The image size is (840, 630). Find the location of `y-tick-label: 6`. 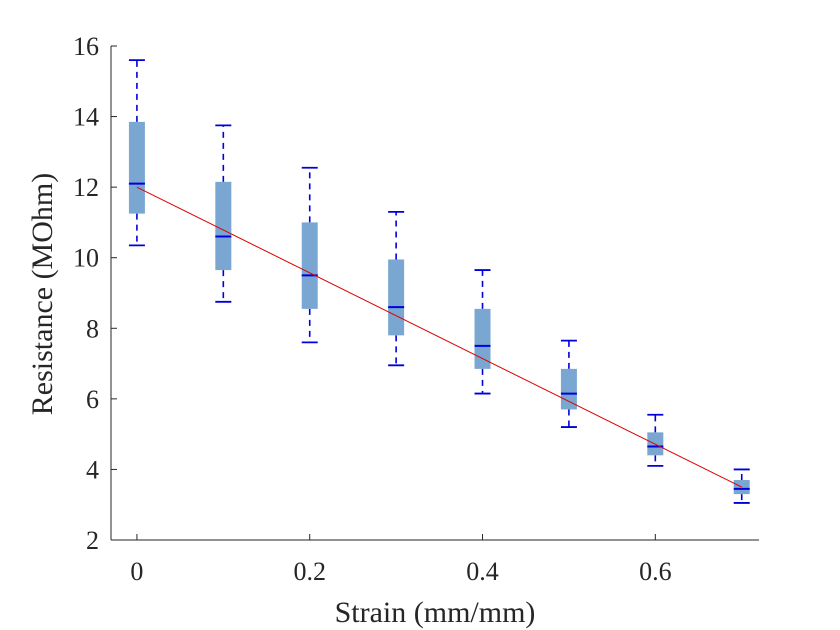

y-tick-label: 6 is located at coordinates (92, 399).